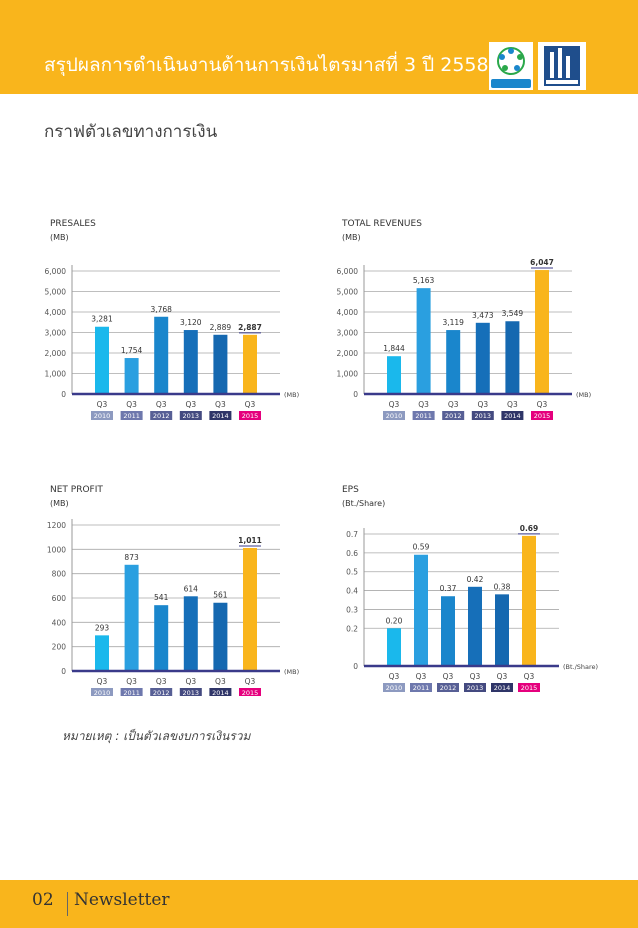  What do you see at coordinates (483, 315) in the screenshot?
I see `data-label: 3,473` at bounding box center [483, 315].